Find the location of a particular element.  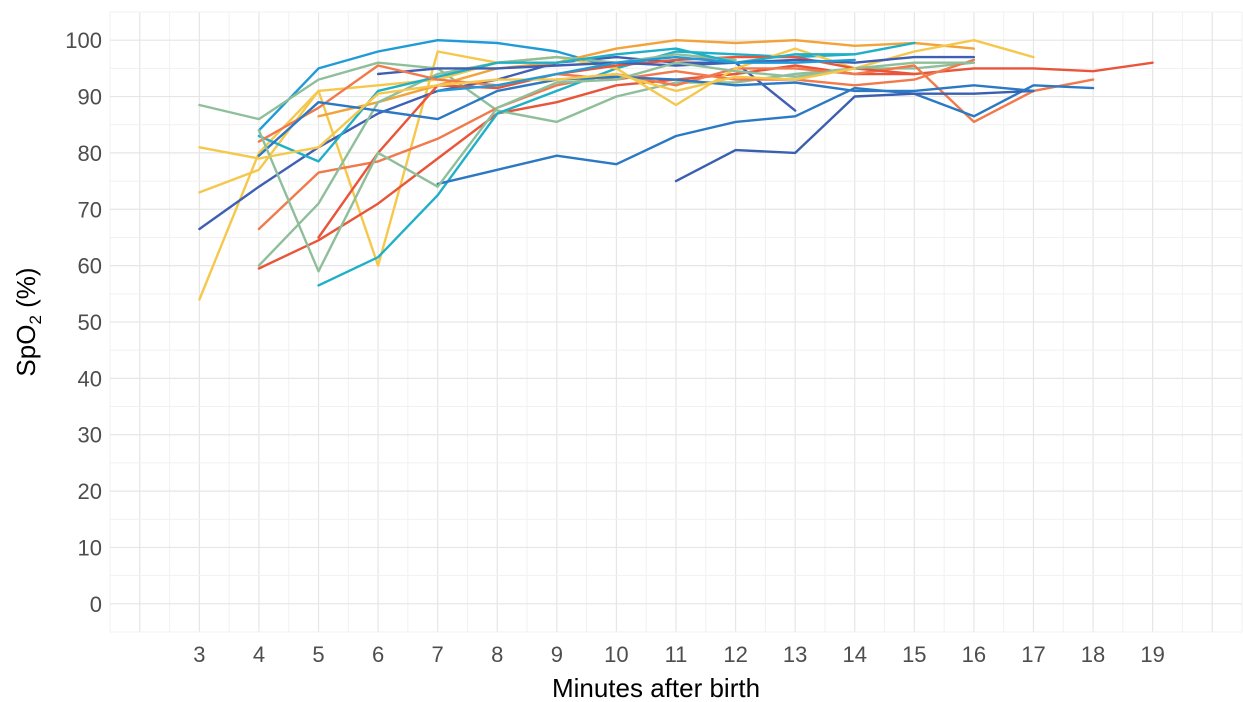

y-tick-labels: 0 10 20 30 40 50 60 70 80 90 100 is located at coordinates (83, 322).